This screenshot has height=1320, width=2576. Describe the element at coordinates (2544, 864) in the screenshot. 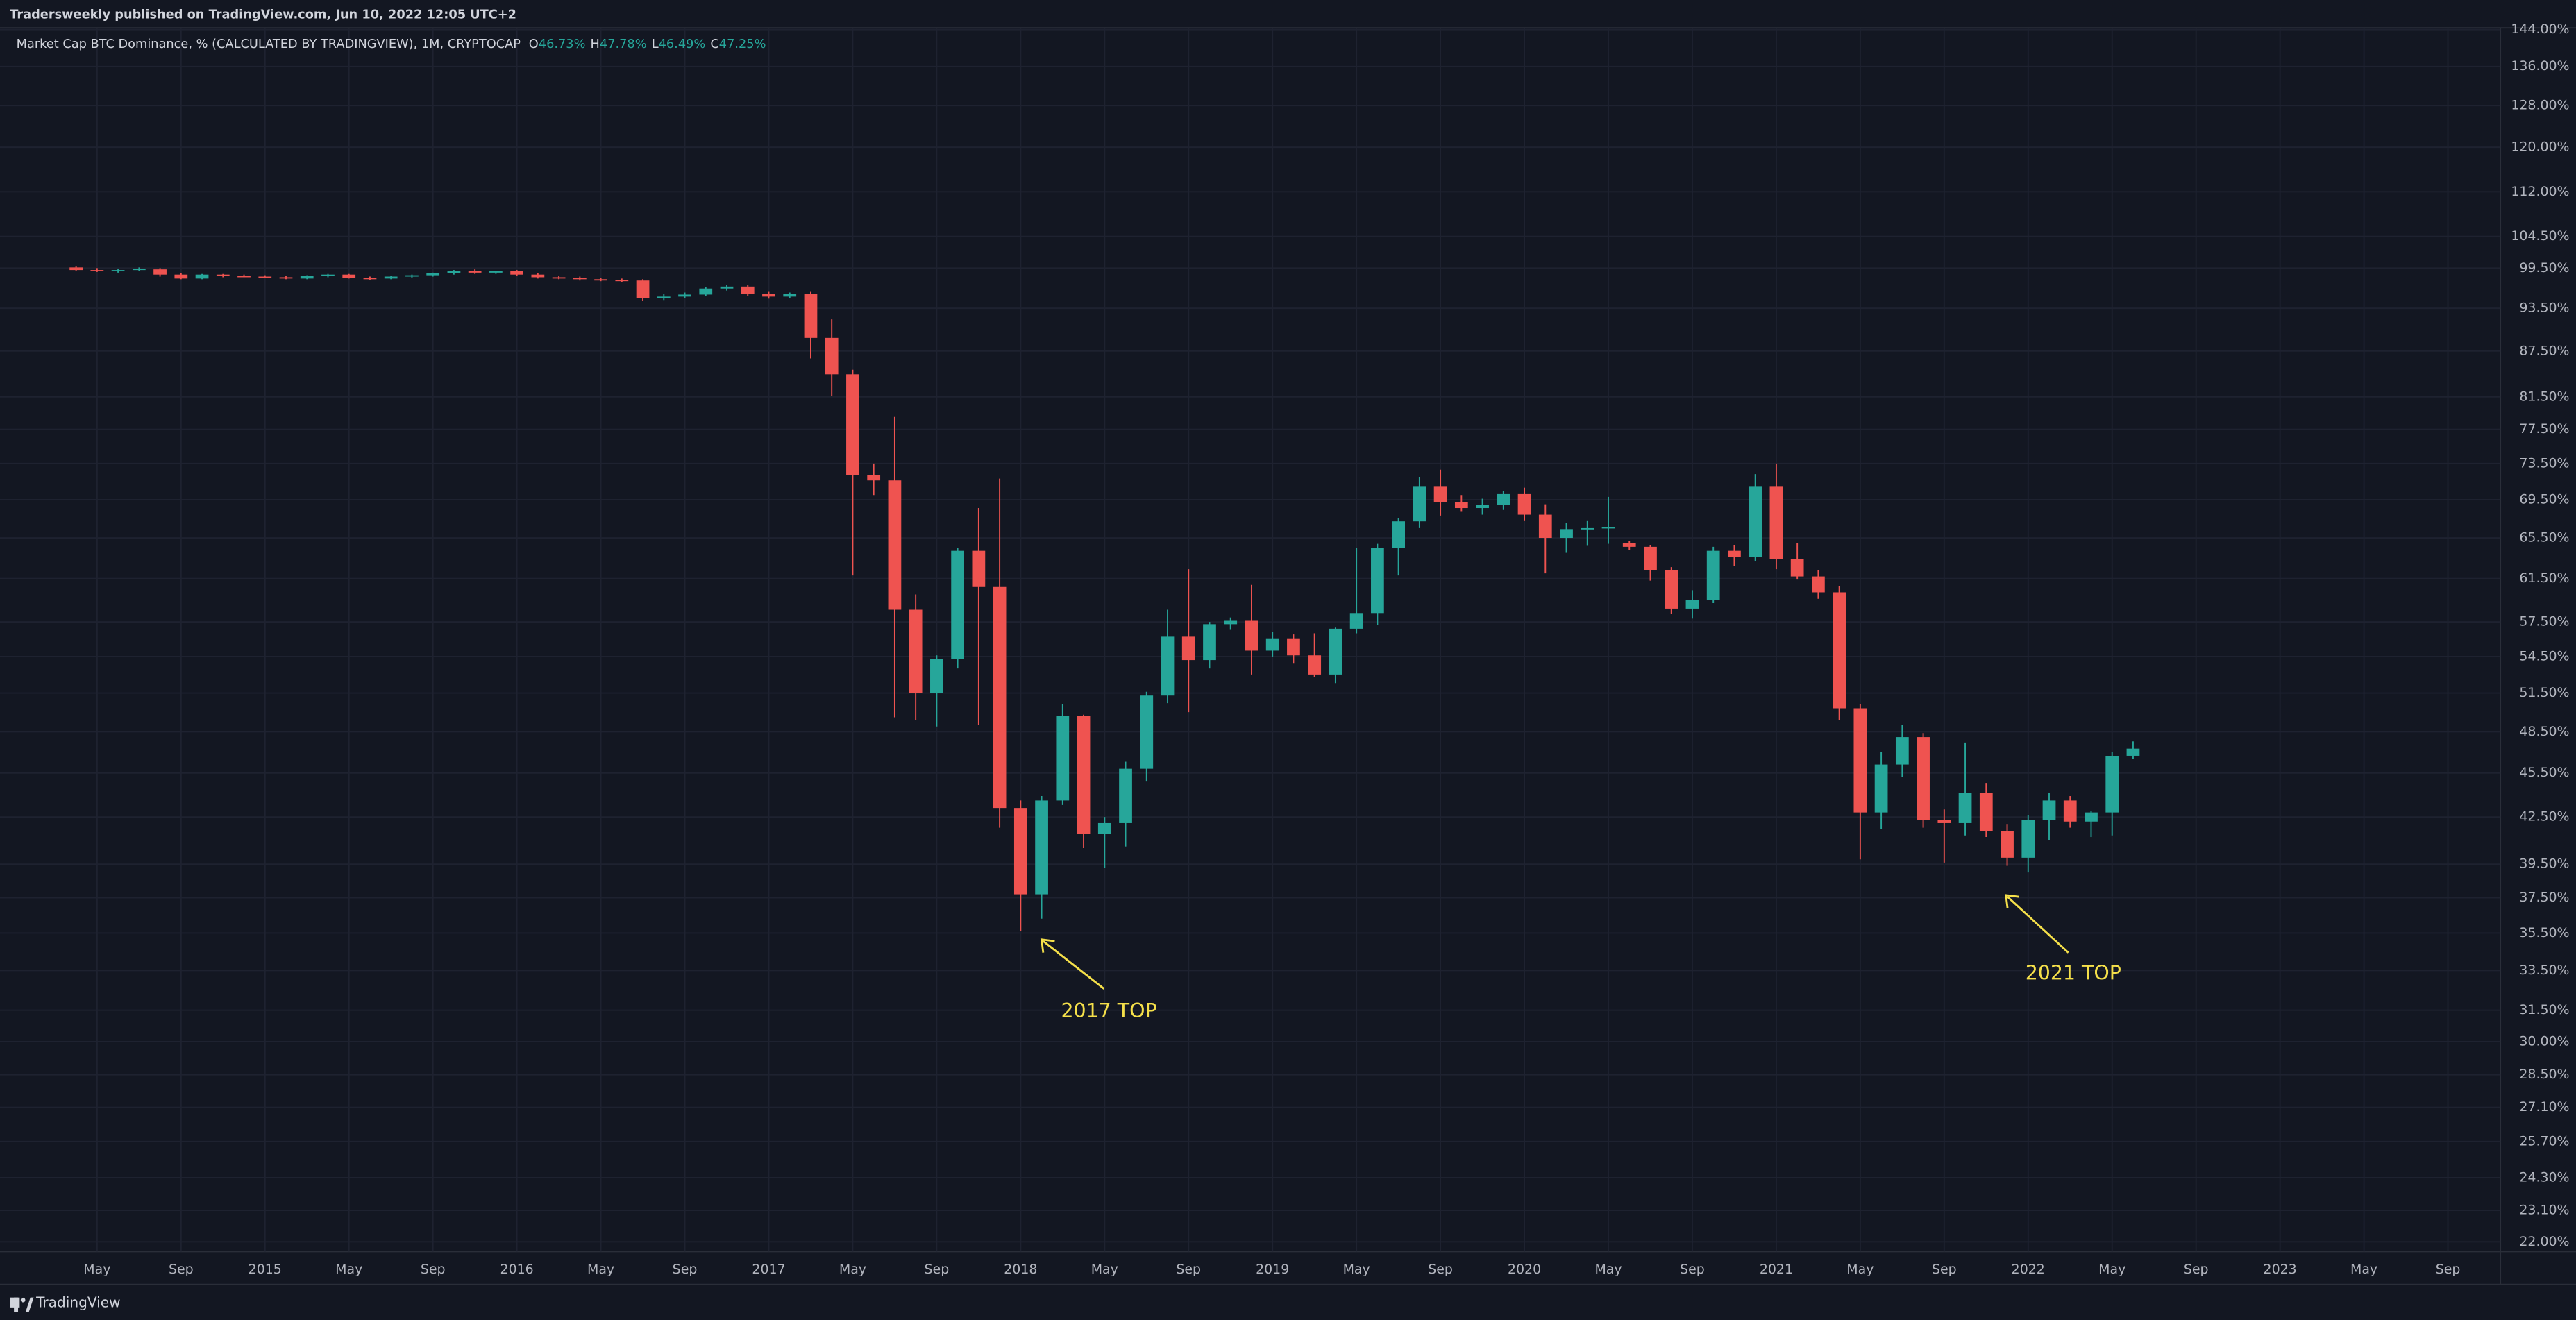

I see `y-tick-label: 39.50%` at that location.